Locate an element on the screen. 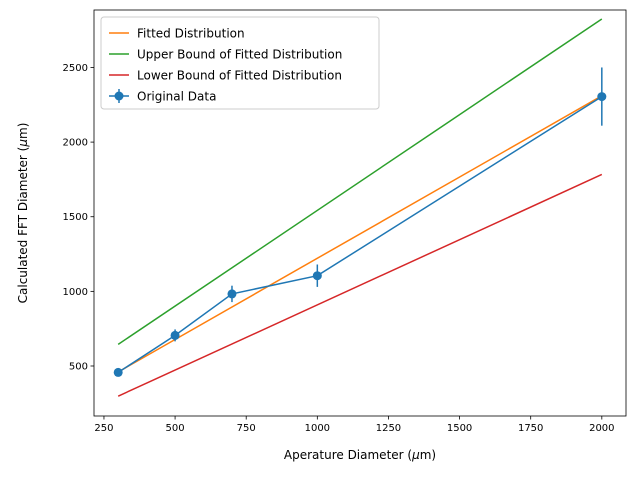 This screenshot has width=640, height=480. x-tick-label: 1500 is located at coordinates (459, 428).